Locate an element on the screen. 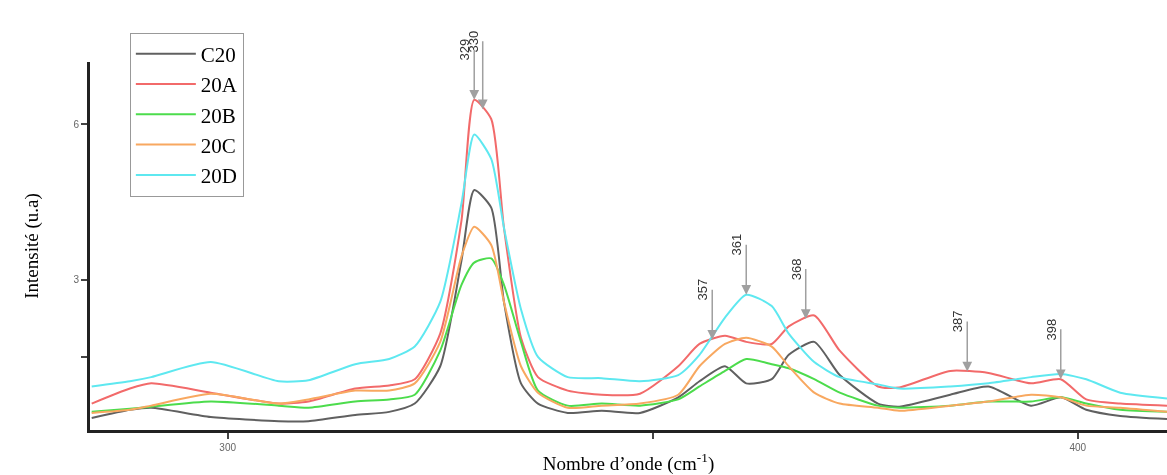  annotation: 361 is located at coordinates (737, 244).